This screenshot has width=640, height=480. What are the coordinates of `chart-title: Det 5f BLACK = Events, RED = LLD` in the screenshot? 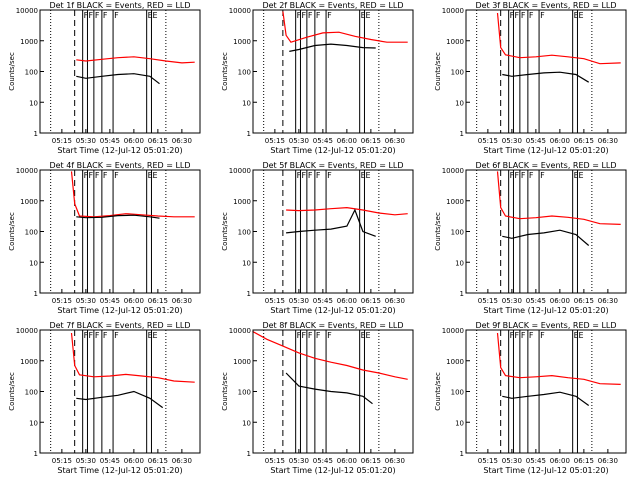 It's located at (332, 165).